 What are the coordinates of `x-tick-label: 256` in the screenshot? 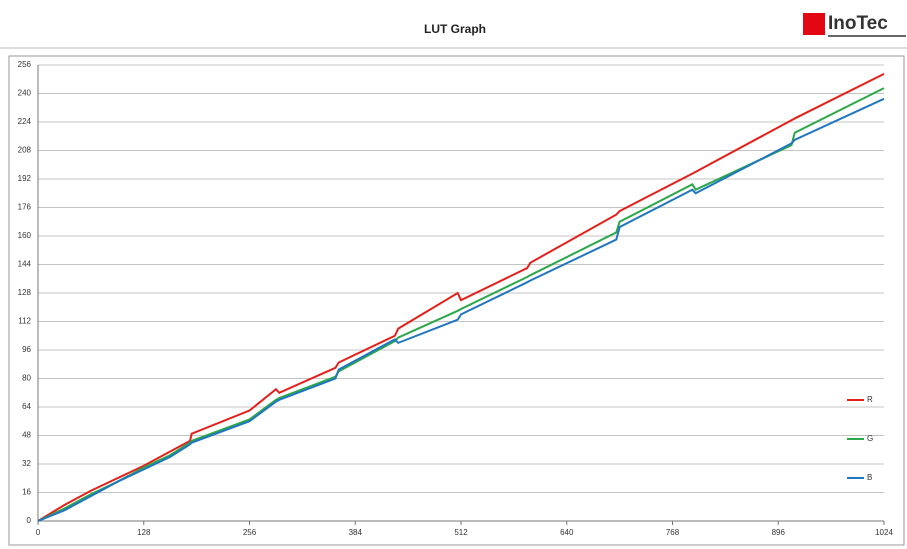 It's located at (250, 532).